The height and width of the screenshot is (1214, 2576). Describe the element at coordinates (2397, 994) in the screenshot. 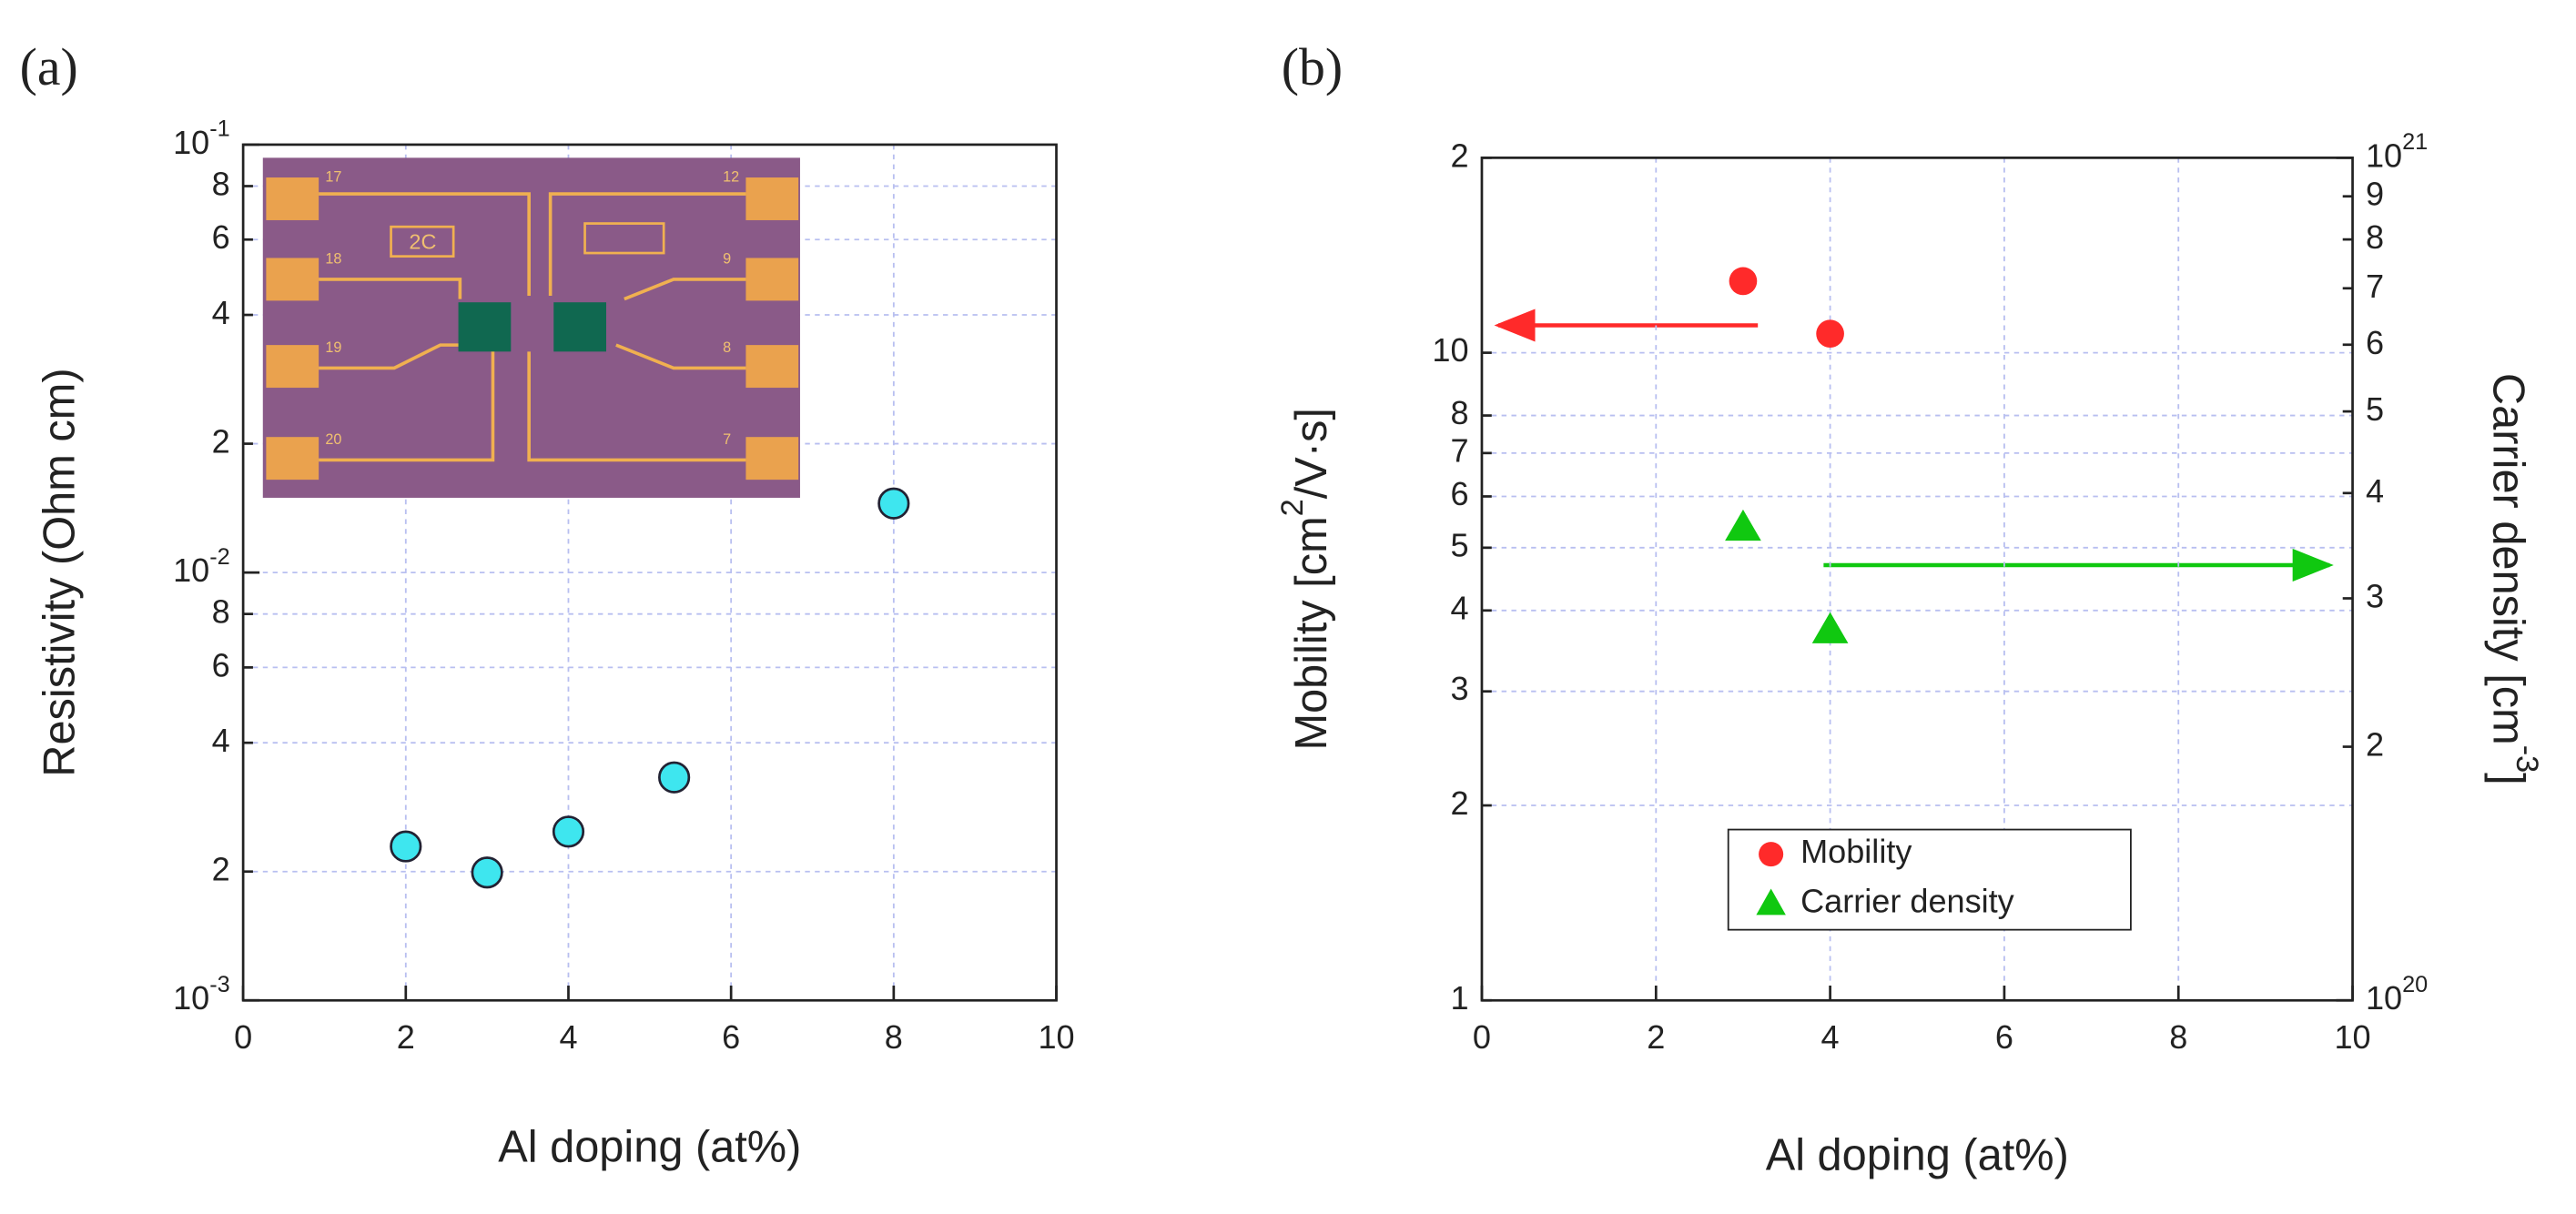

I see `y-tick-label: 10²⁰` at that location.